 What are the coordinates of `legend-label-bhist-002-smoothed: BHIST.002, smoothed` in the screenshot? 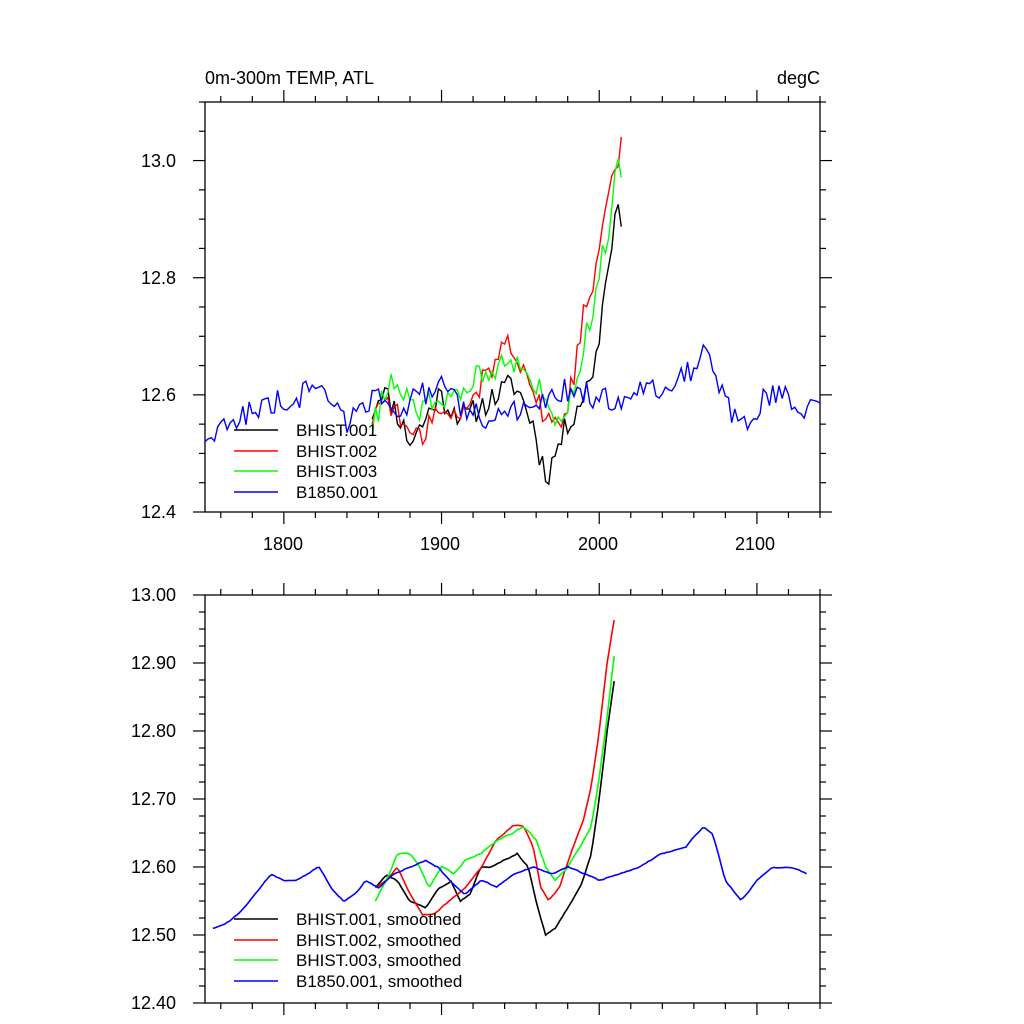 It's located at (378, 940).